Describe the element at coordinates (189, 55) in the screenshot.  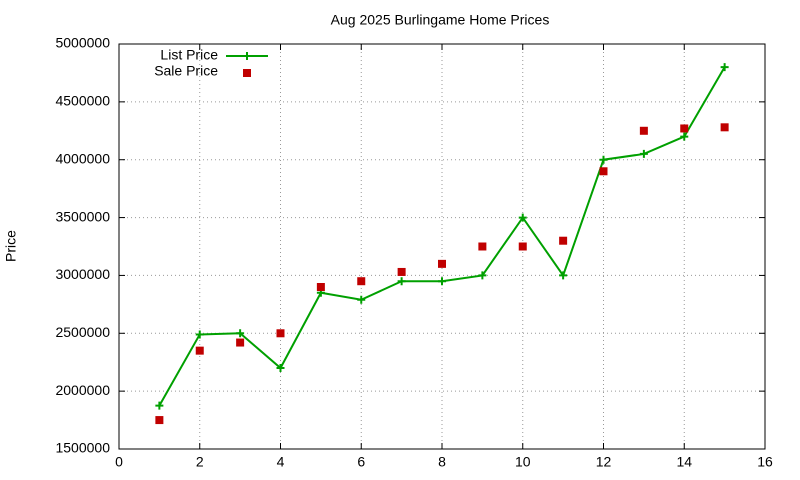
I see `legend-label: List Price` at that location.